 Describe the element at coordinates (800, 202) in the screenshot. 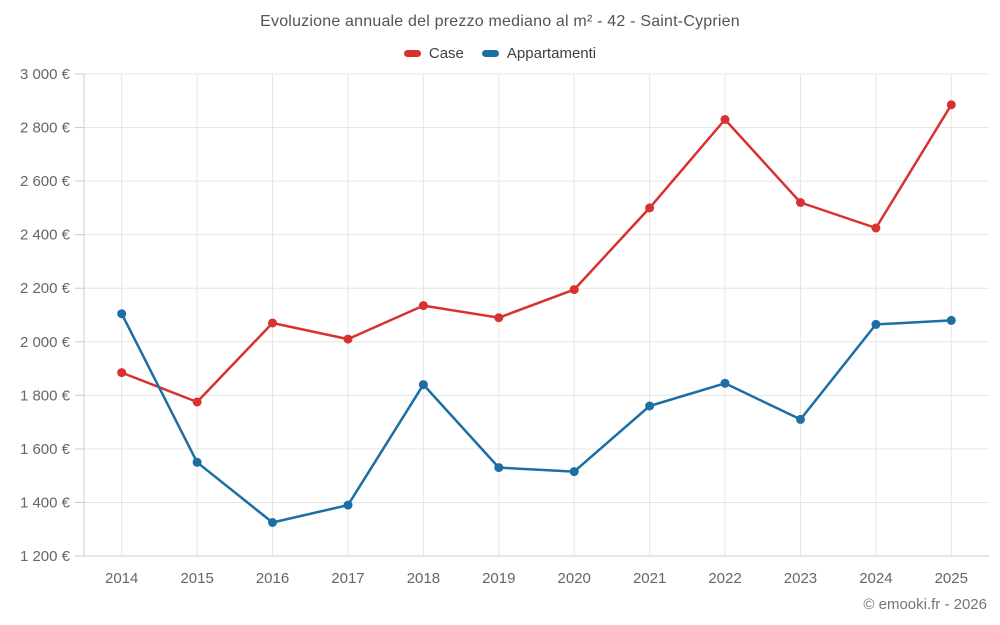

I see `data-point-case-2023` at that location.